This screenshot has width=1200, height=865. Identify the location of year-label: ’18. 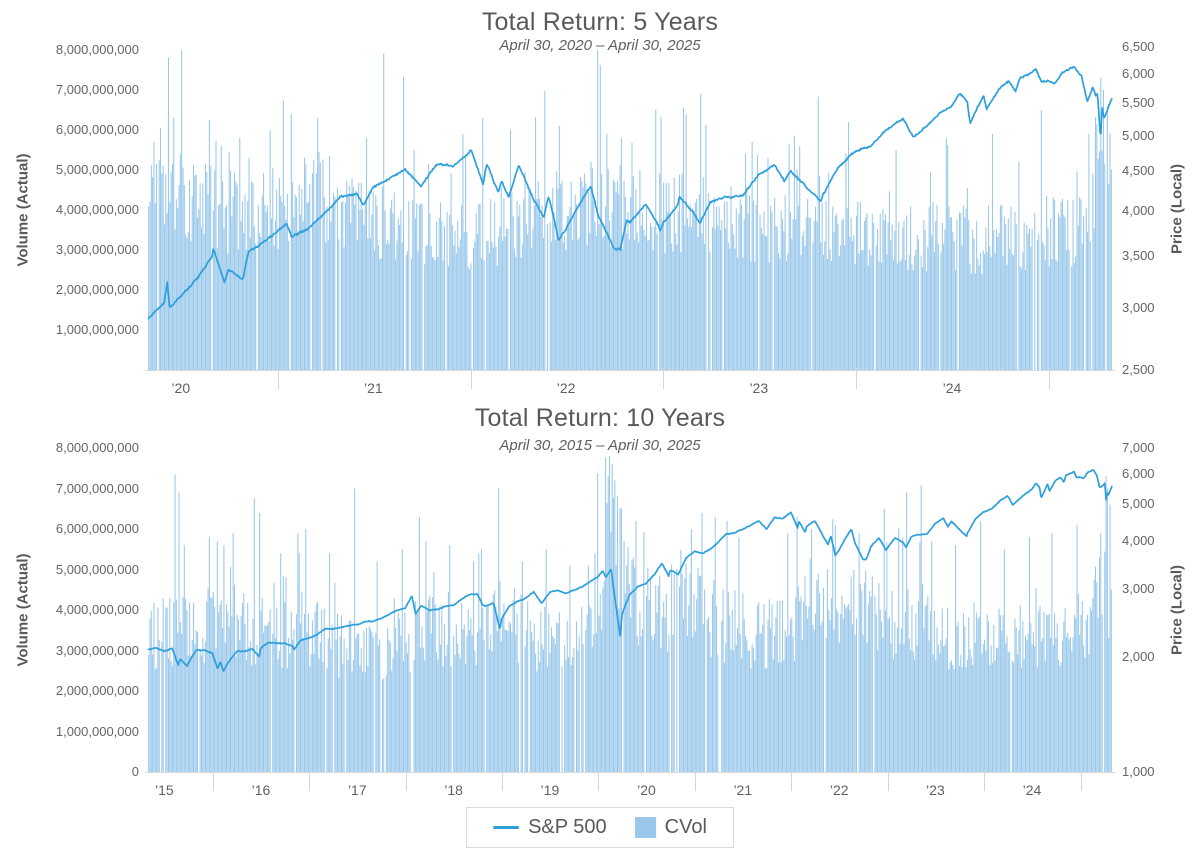
(453, 790).